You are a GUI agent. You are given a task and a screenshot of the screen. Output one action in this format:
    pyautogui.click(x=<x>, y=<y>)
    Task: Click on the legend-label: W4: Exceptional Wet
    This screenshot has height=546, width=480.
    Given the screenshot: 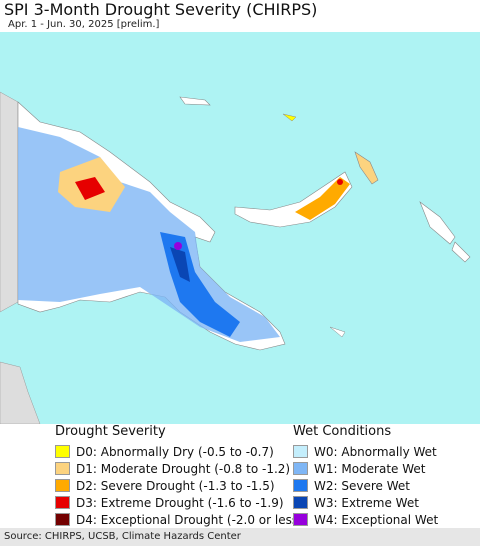 What is the action you would take?
    pyautogui.click(x=376, y=519)
    